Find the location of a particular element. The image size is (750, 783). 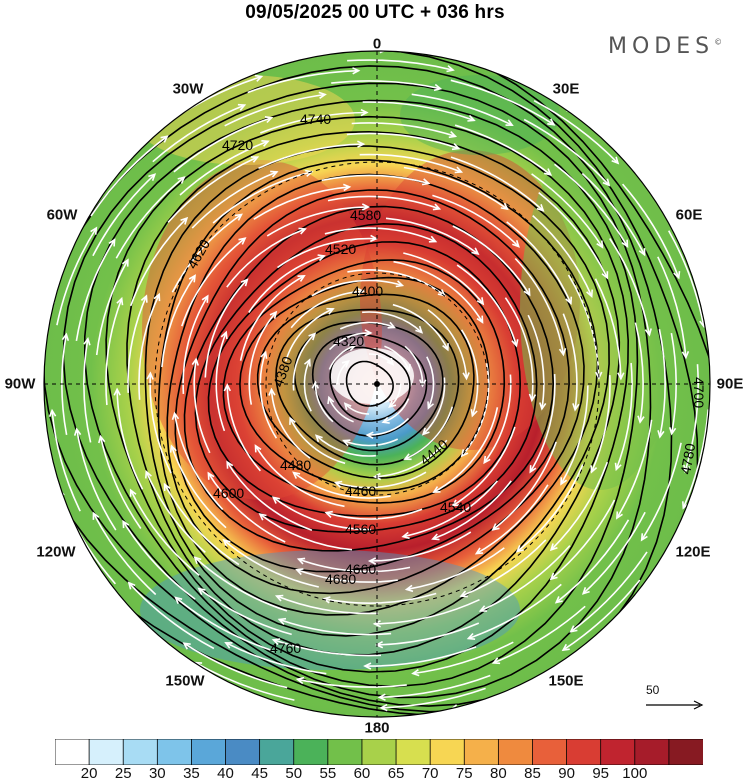

contour-label: 4520 is located at coordinates (340, 249).